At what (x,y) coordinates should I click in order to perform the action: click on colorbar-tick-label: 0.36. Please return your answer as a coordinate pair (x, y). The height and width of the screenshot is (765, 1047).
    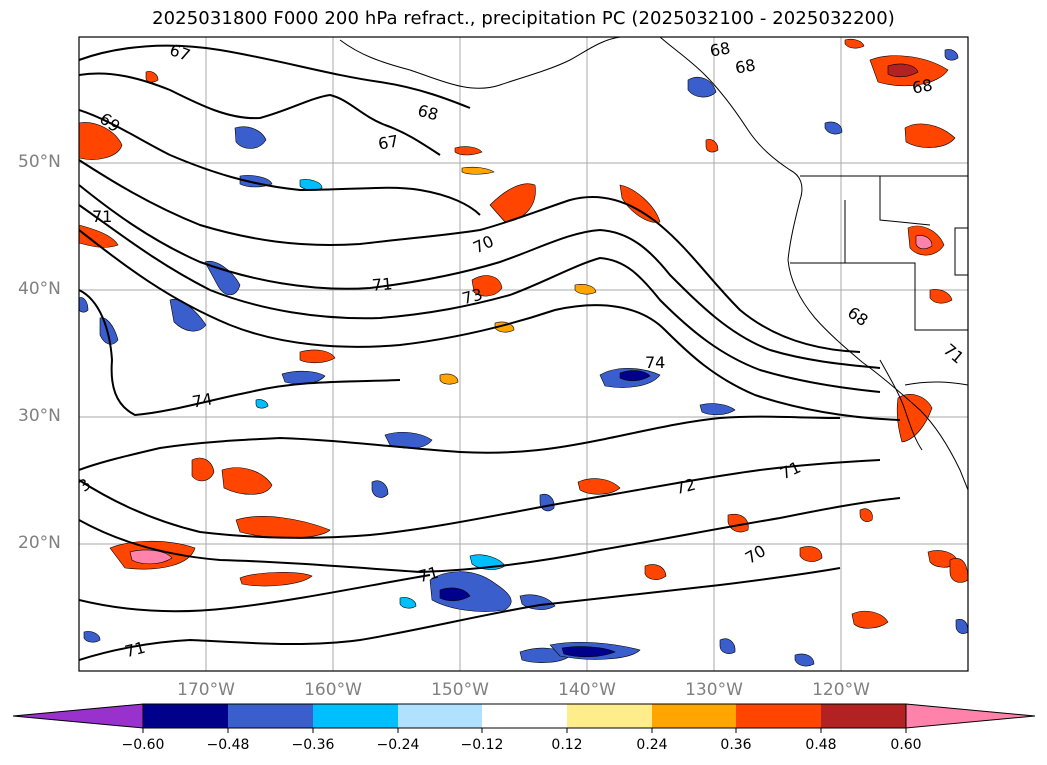
    Looking at the image, I should click on (736, 745).